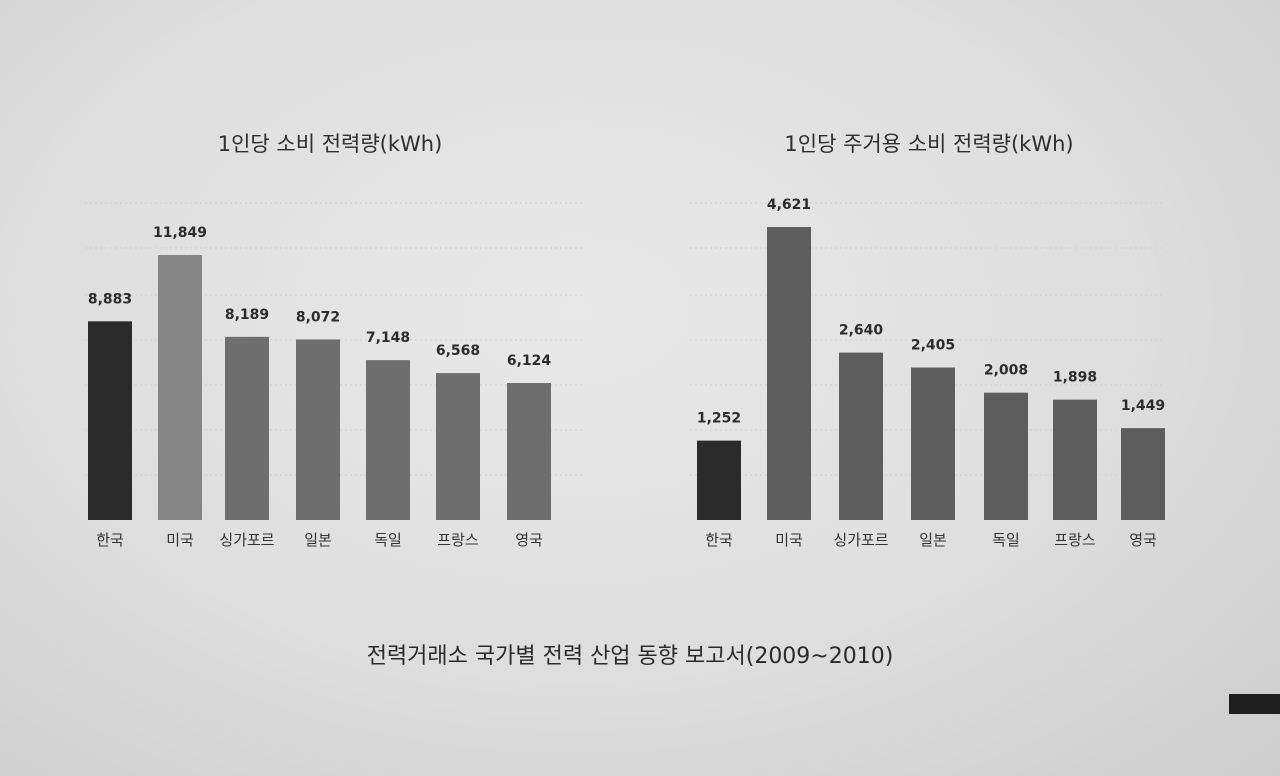 The image size is (1280, 776). What do you see at coordinates (789, 205) in the screenshot?
I see `value-label-1: 4,621` at bounding box center [789, 205].